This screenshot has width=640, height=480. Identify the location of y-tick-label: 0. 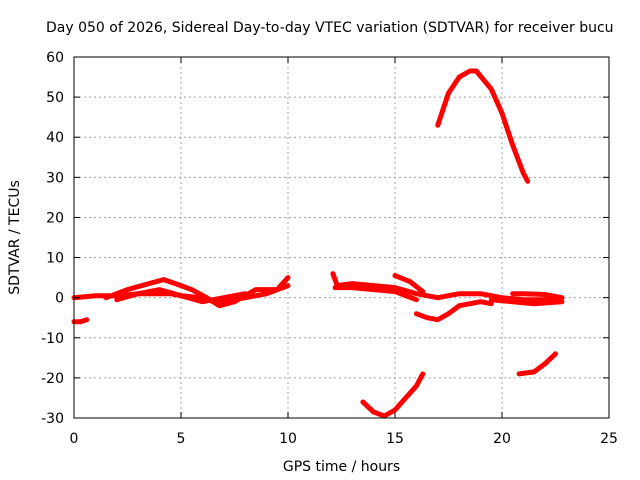
(59, 299).